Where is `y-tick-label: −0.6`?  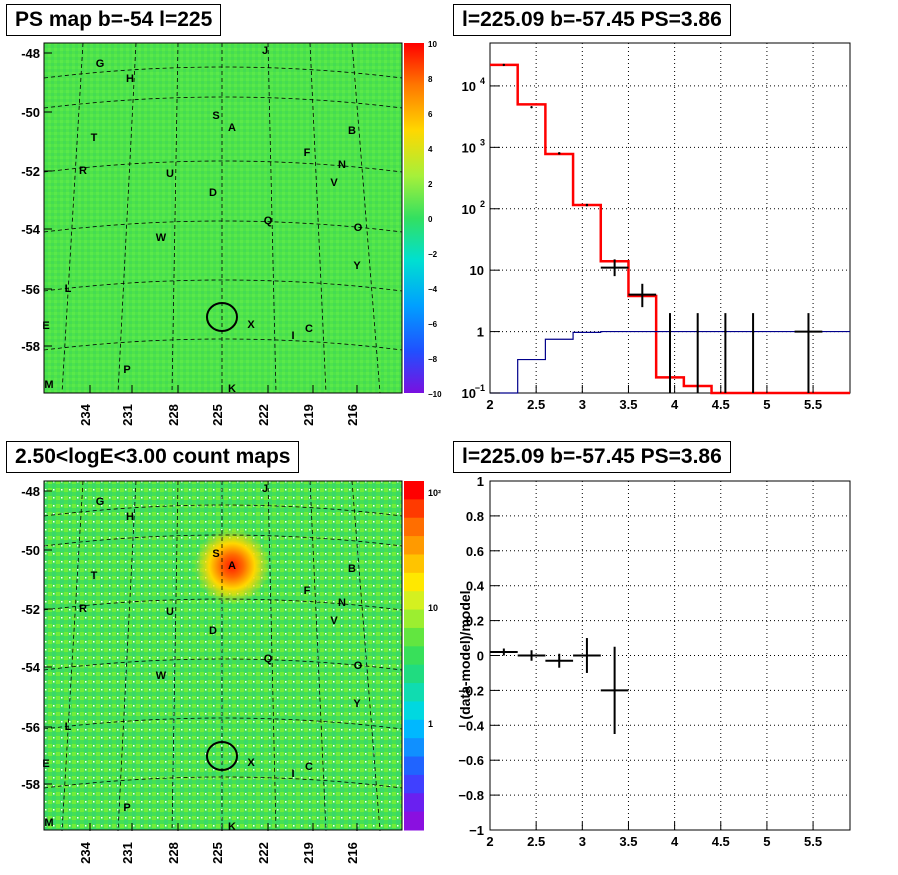 y-tick-label: −0.6 is located at coordinates (471, 760).